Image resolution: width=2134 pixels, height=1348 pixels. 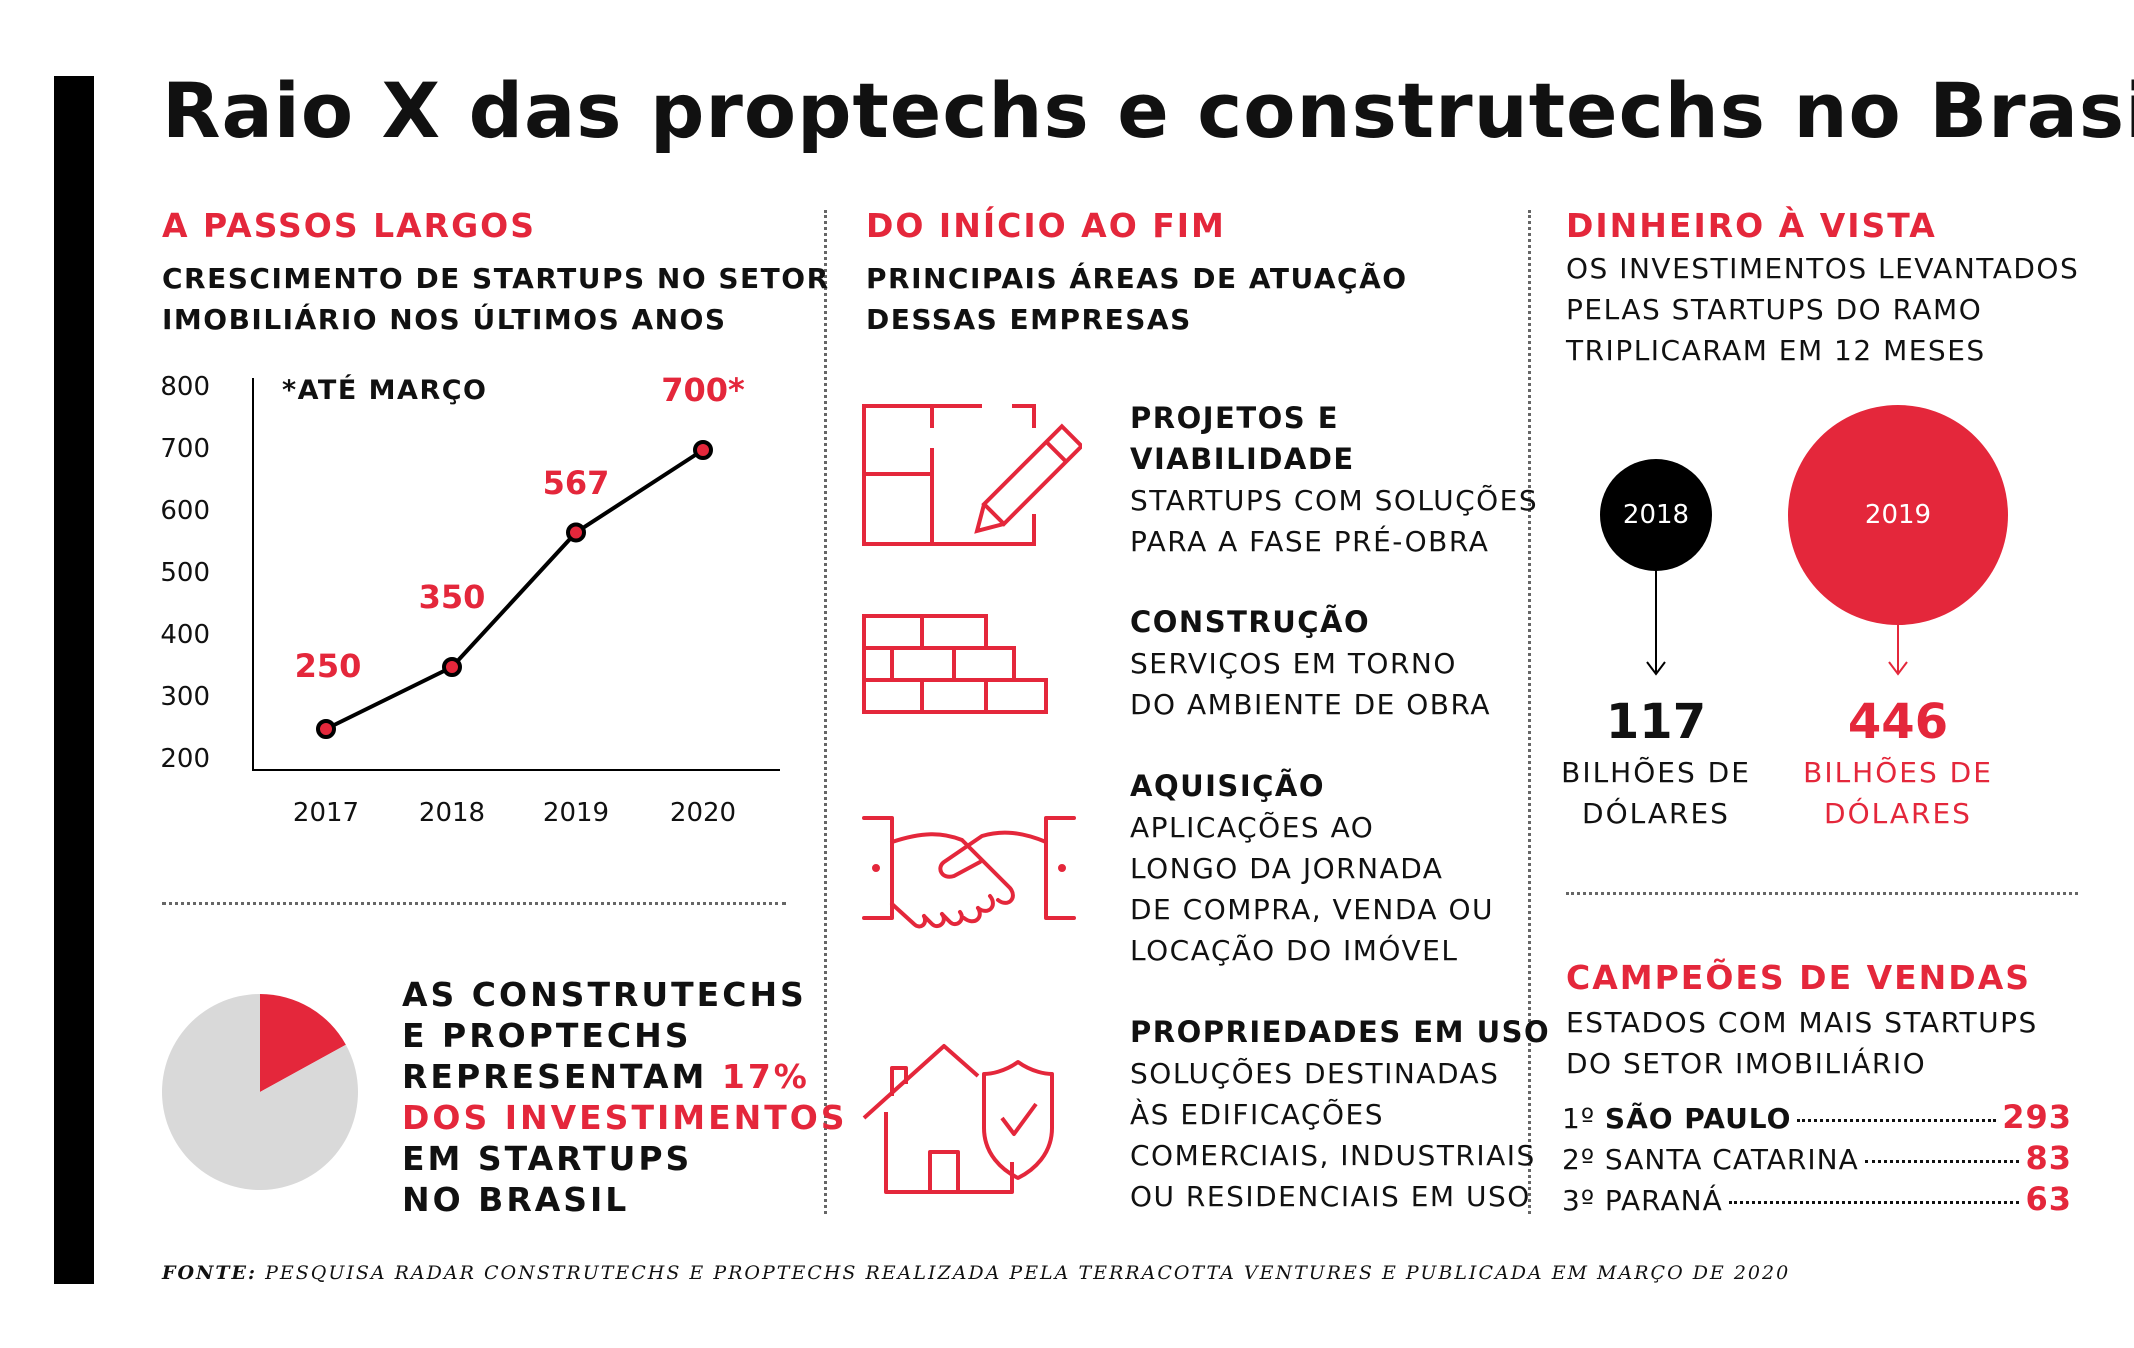 I want to click on section-kicker-ranking: CAMPEÕES DE VENDAS, so click(x=1798, y=977).